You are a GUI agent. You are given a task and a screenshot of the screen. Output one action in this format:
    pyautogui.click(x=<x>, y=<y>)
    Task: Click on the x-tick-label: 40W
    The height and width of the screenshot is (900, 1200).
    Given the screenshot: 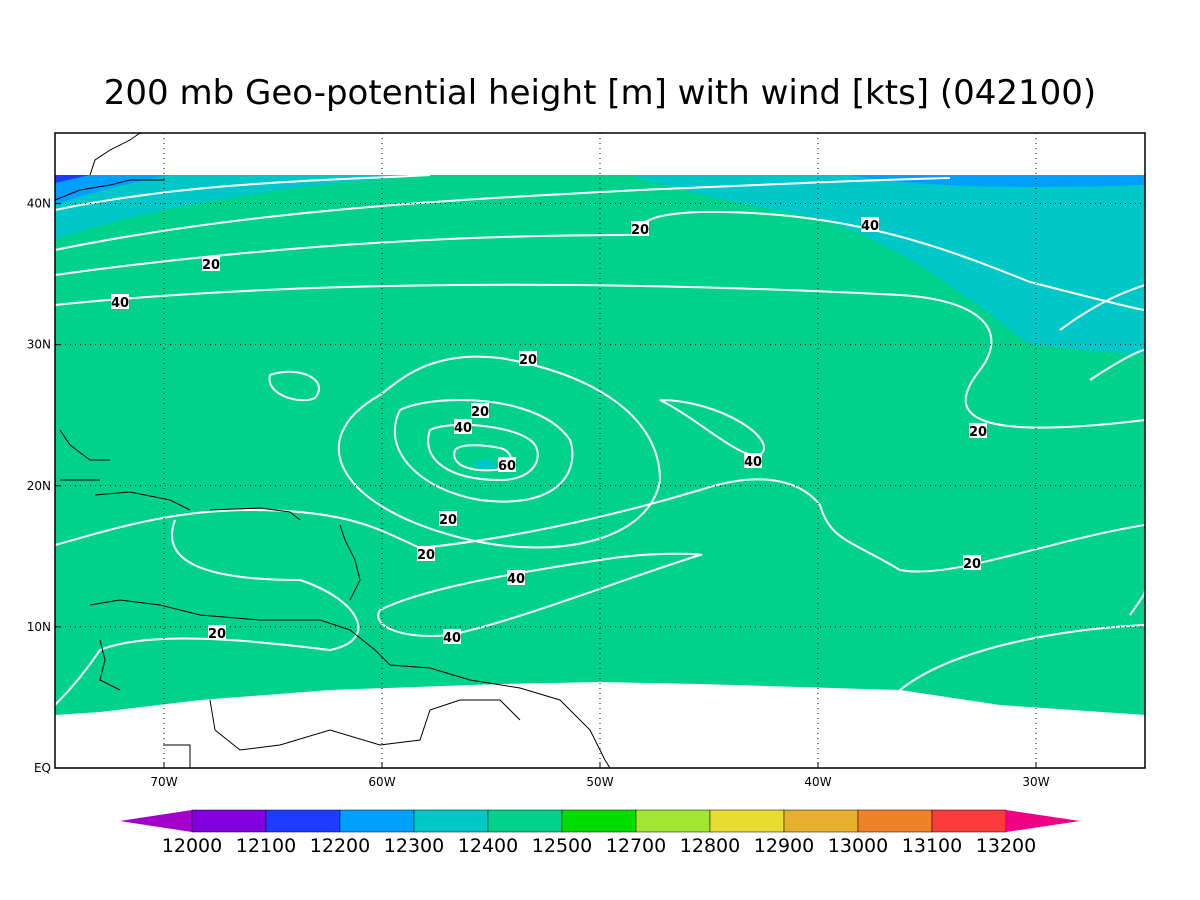 What is the action you would take?
    pyautogui.click(x=817, y=782)
    